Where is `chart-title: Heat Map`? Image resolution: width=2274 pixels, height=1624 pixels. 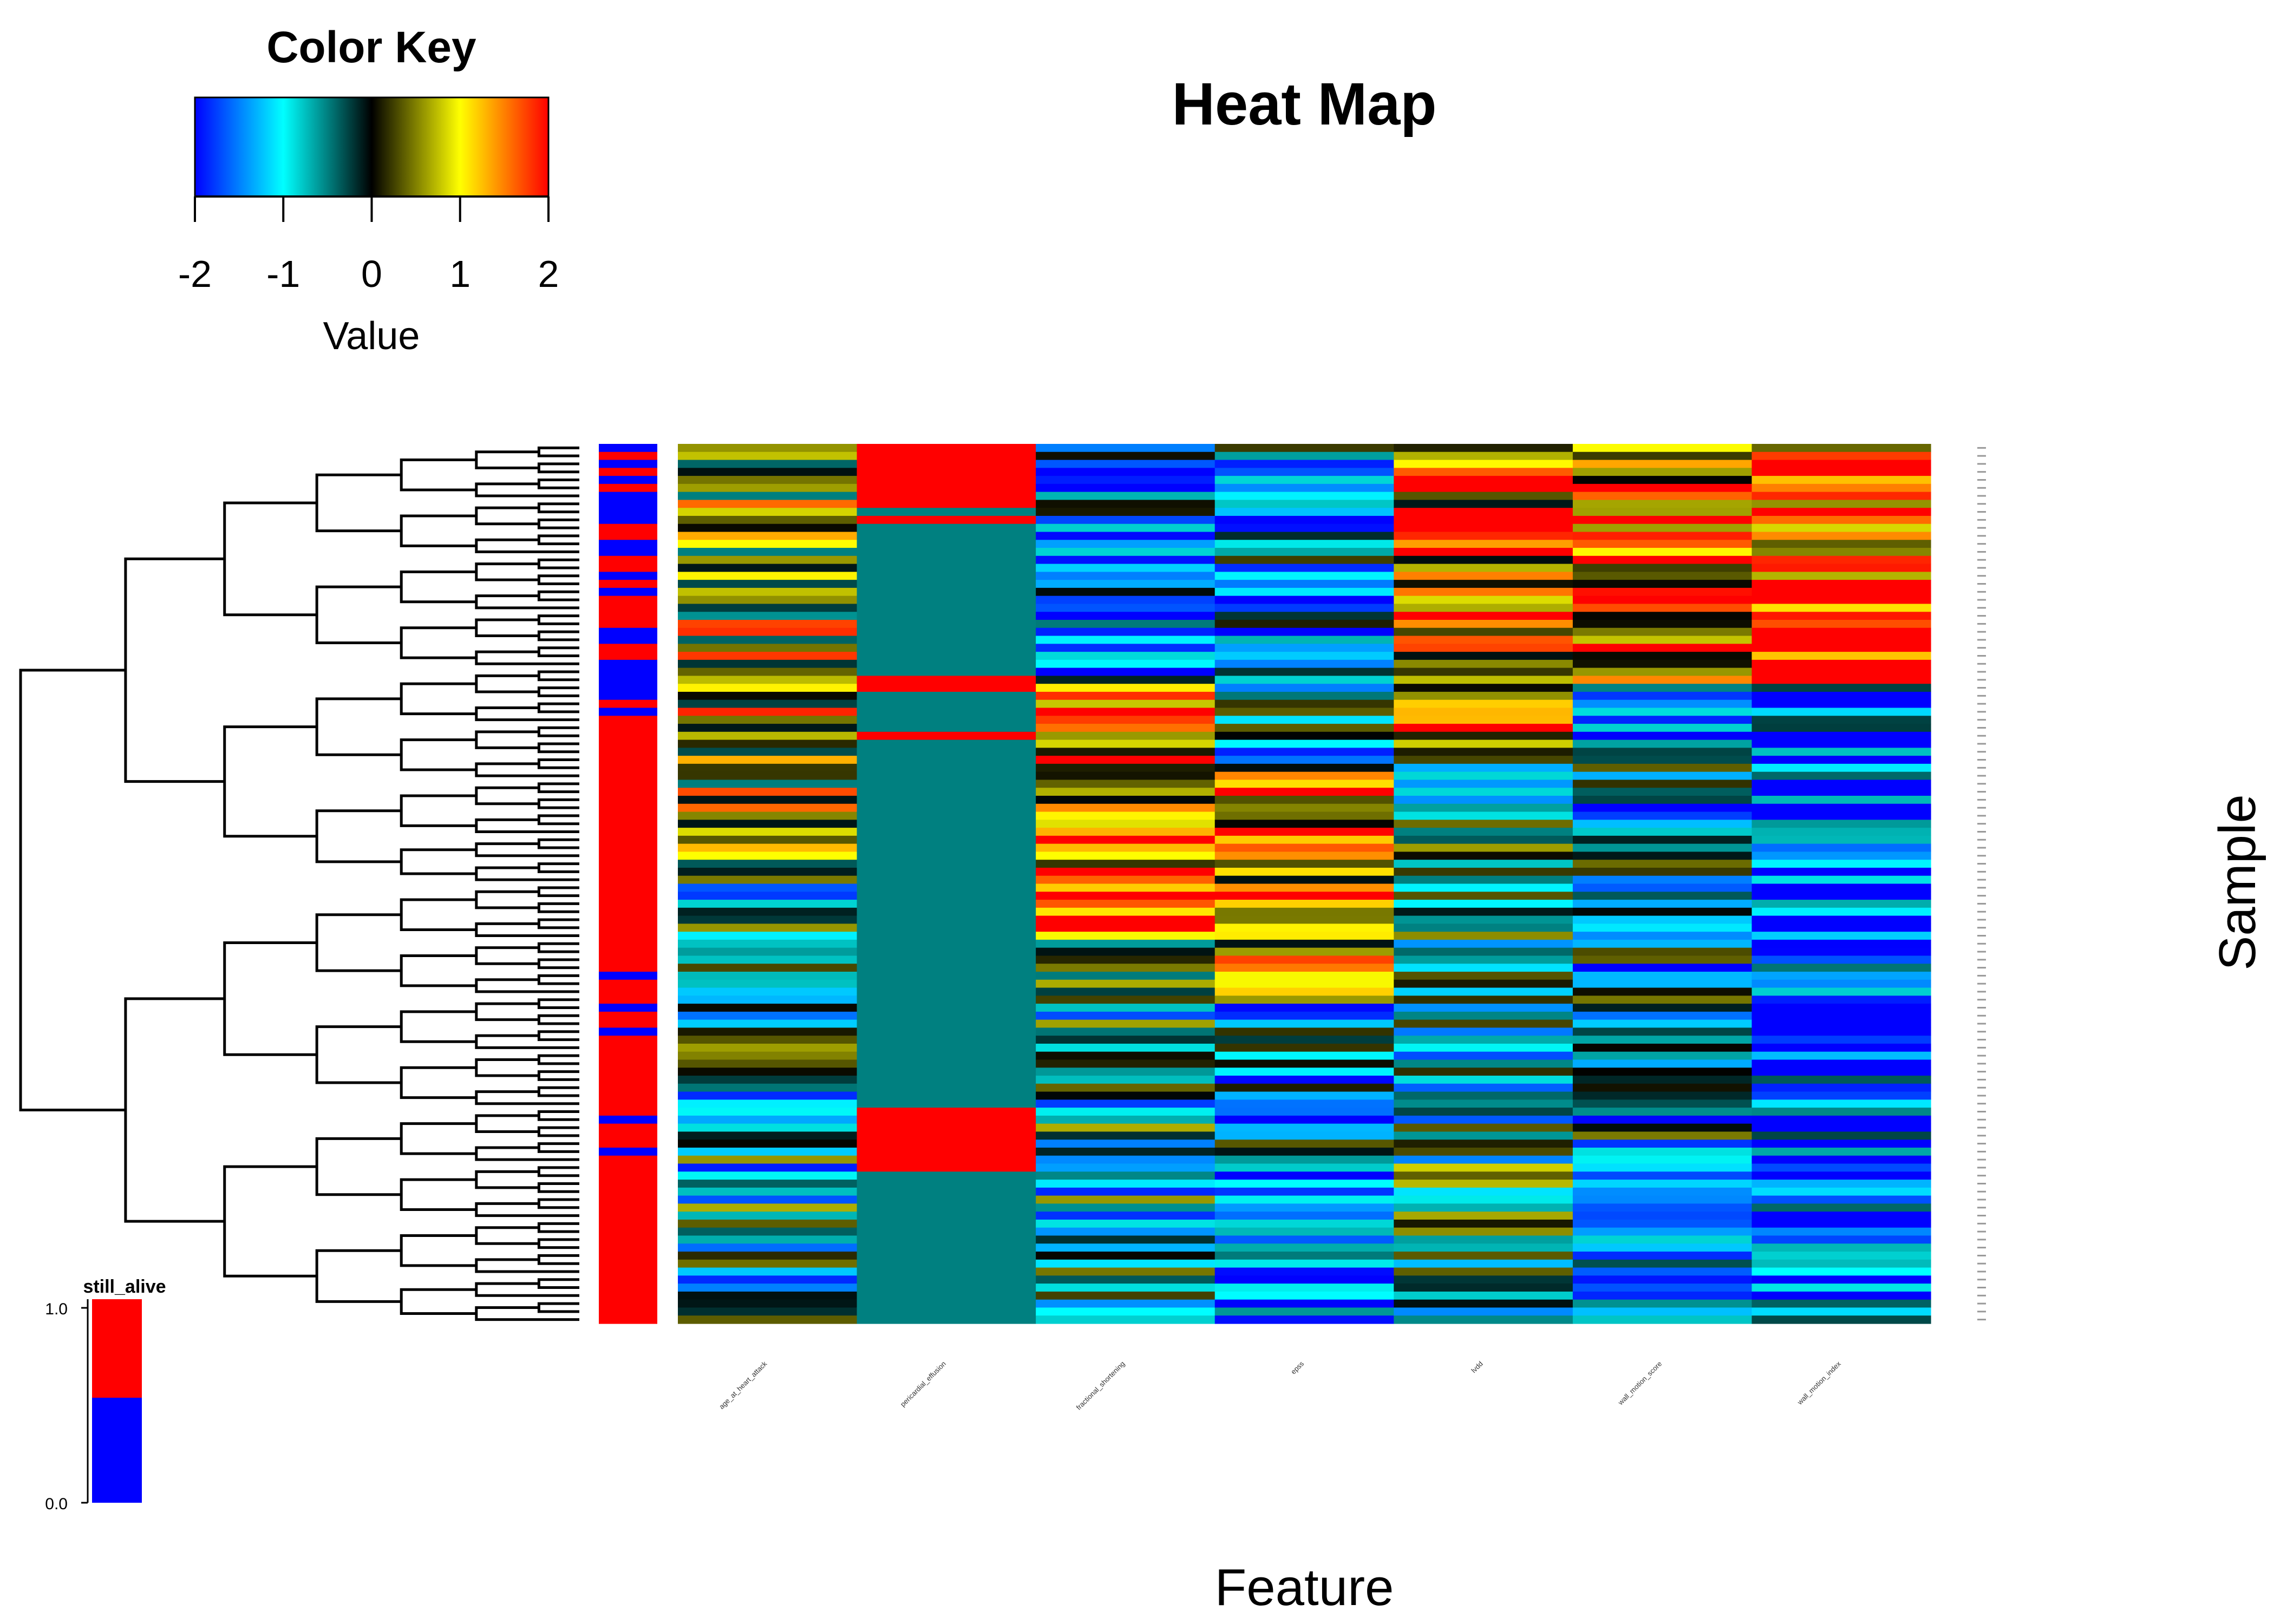 chart-title: Heat Map is located at coordinates (1305, 104).